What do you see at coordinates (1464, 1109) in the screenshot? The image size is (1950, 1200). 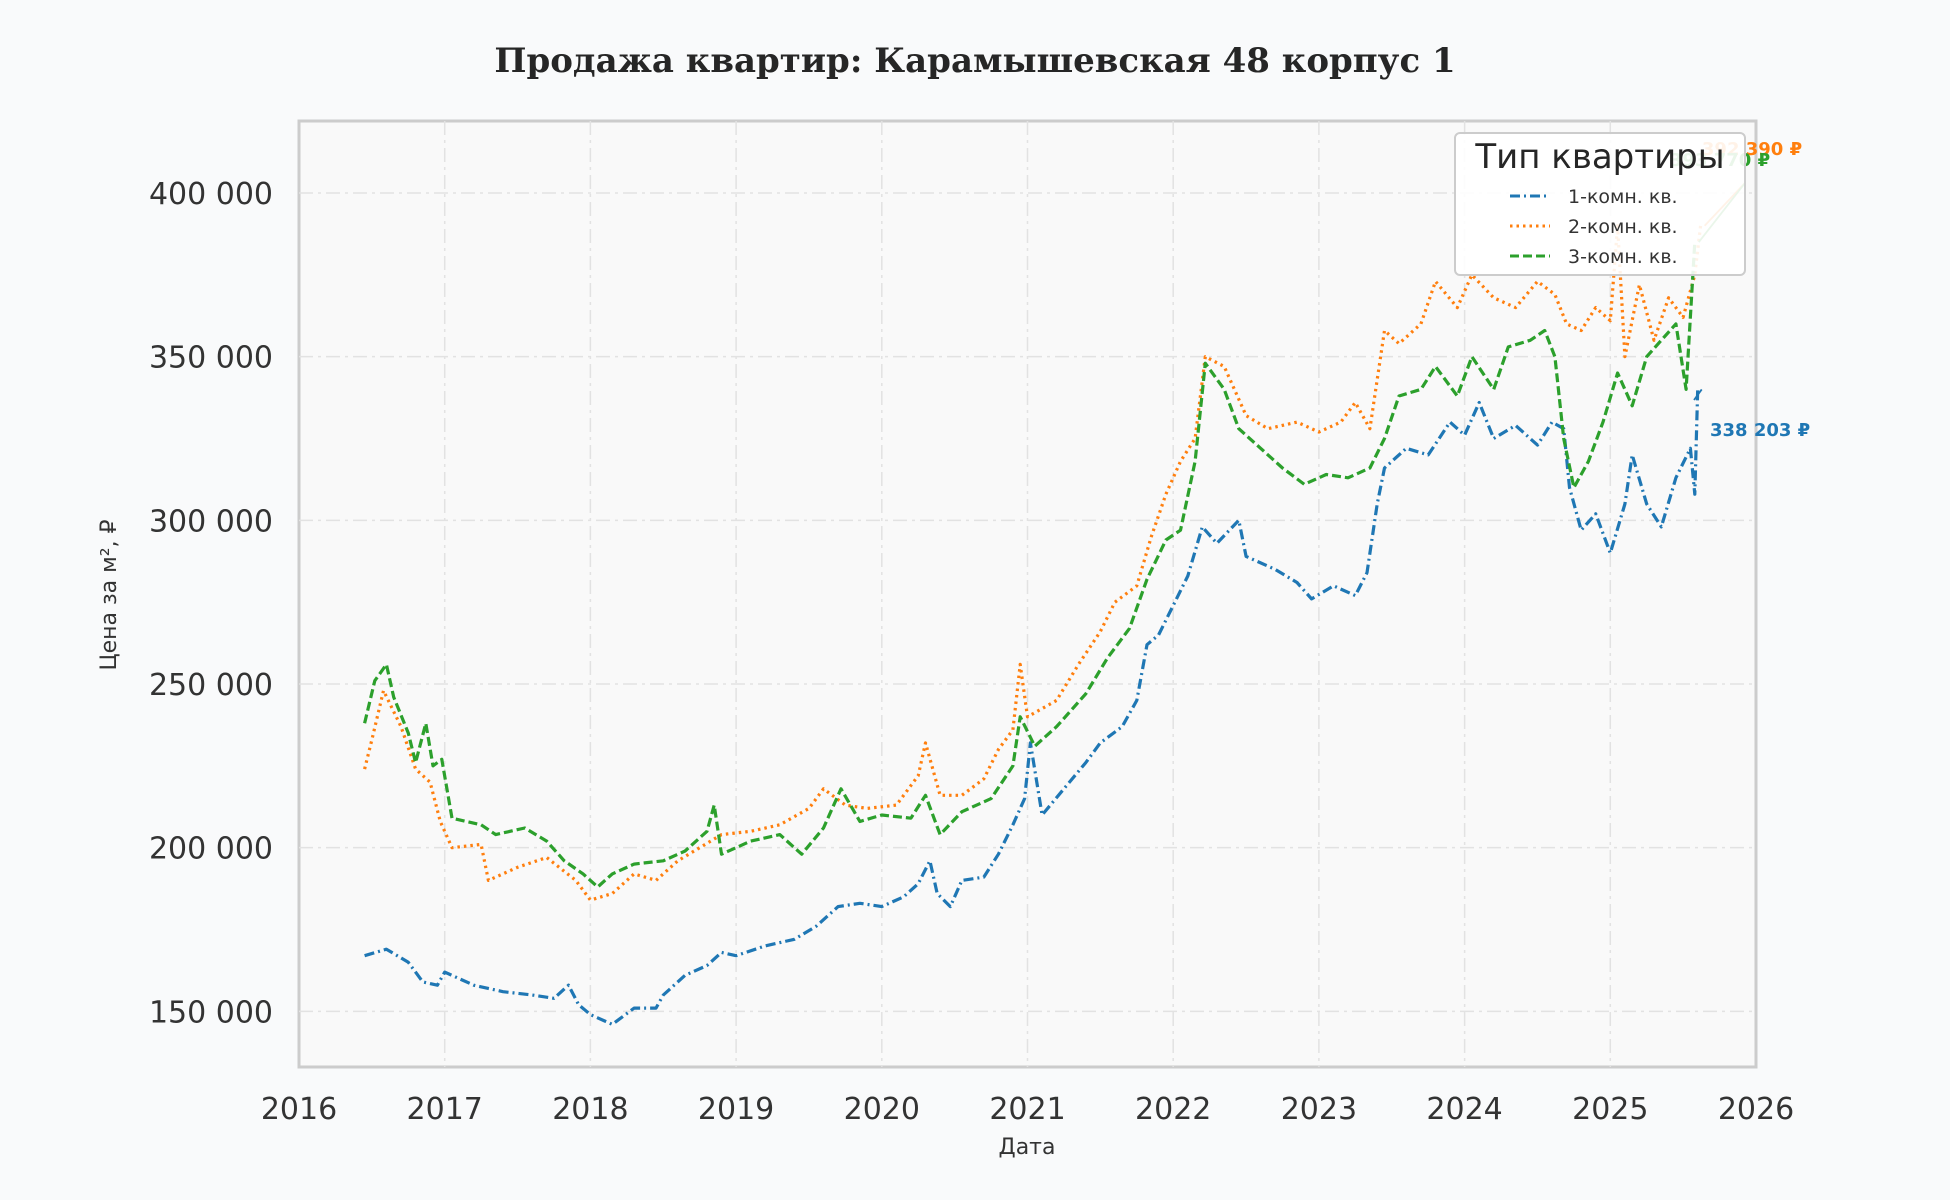 I see `x-tick-label: 2024` at bounding box center [1464, 1109].